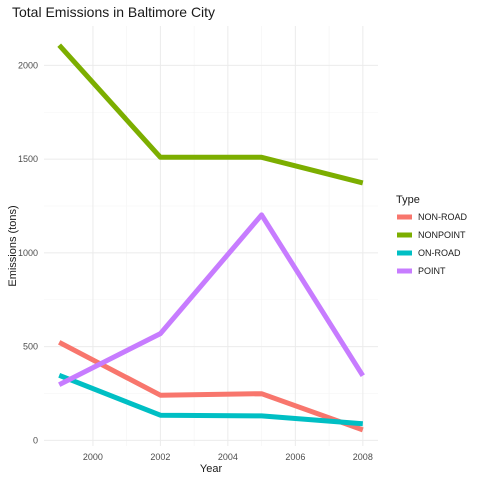 Image resolution: width=480 pixels, height=480 pixels. Describe the element at coordinates (35, 440) in the screenshot. I see `y-tick-label: 0` at that location.